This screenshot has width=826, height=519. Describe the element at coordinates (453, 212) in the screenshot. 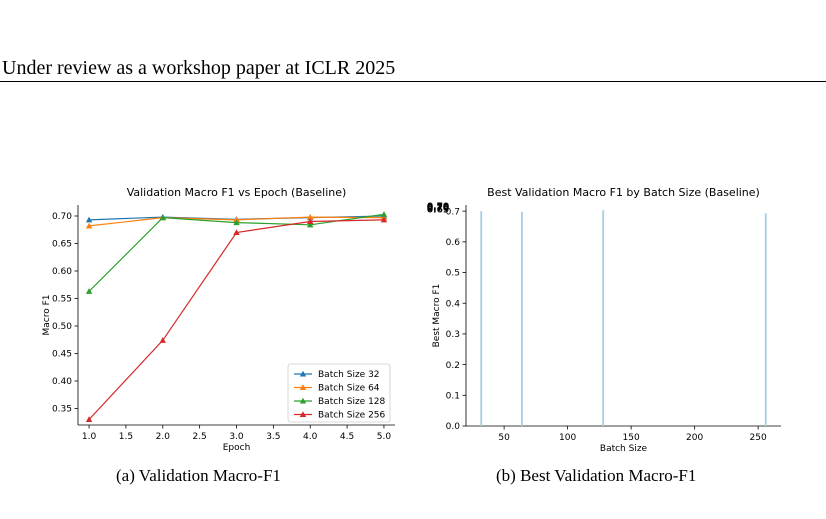

I see `chart-b-y-tick-label: 0.7` at that location.